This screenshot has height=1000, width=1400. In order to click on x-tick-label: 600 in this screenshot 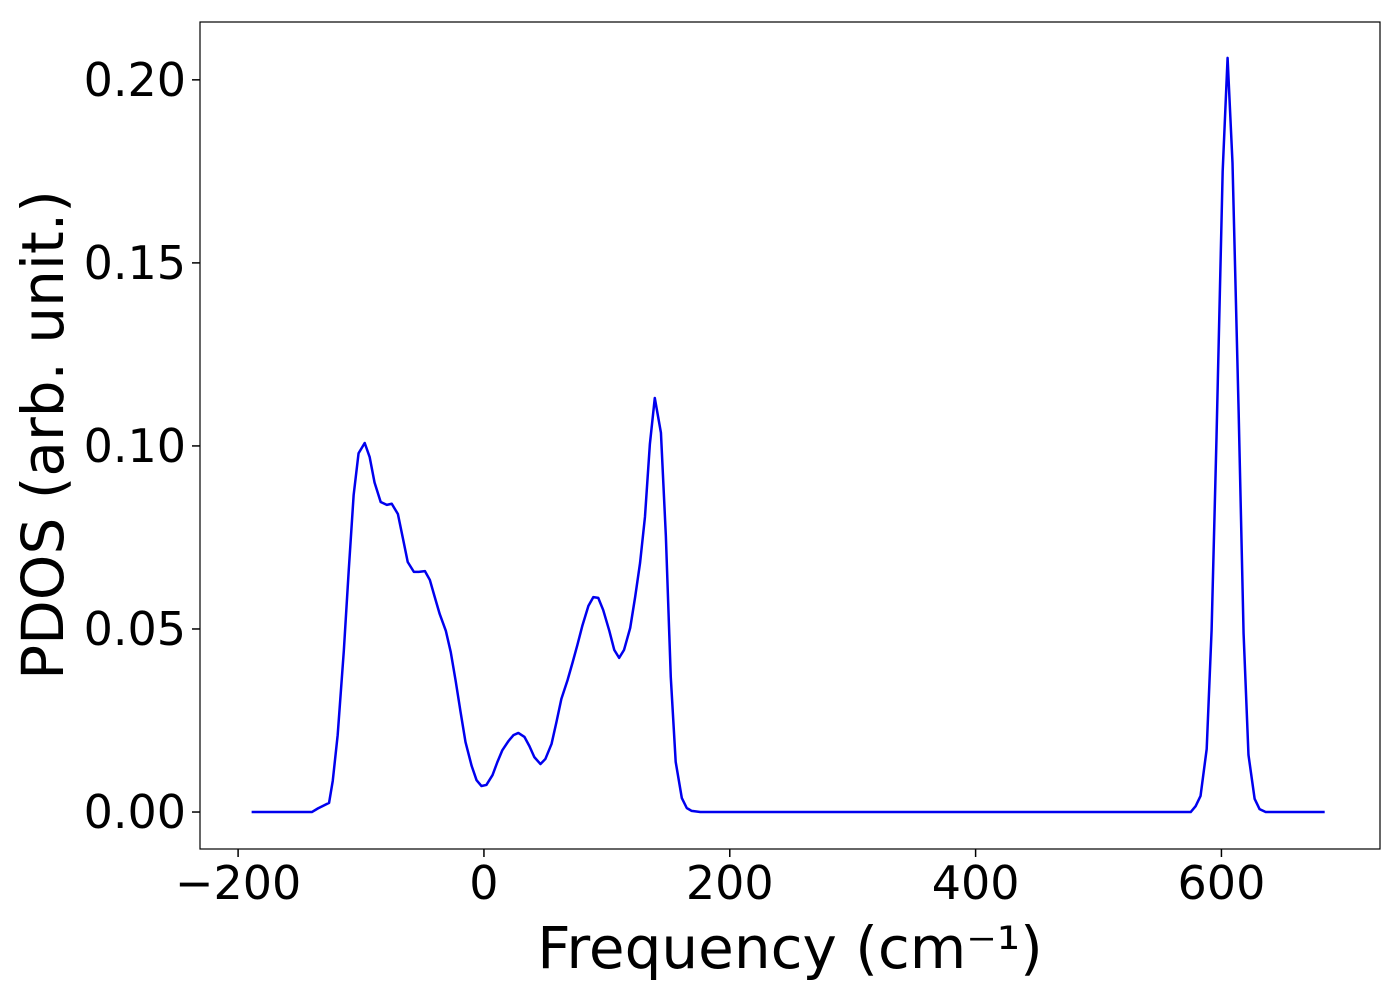, I will do `click(1222, 883)`.